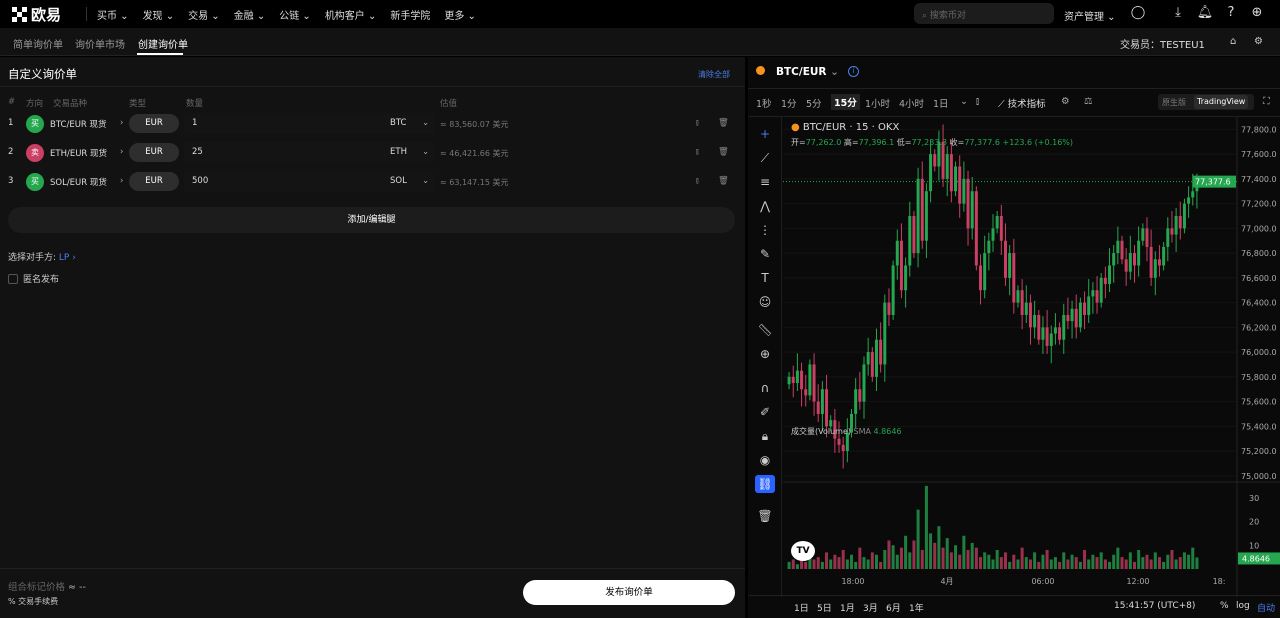 The image size is (1280, 618). Describe the element at coordinates (1231, 12) in the screenshot. I see `help-icon: ?` at that location.